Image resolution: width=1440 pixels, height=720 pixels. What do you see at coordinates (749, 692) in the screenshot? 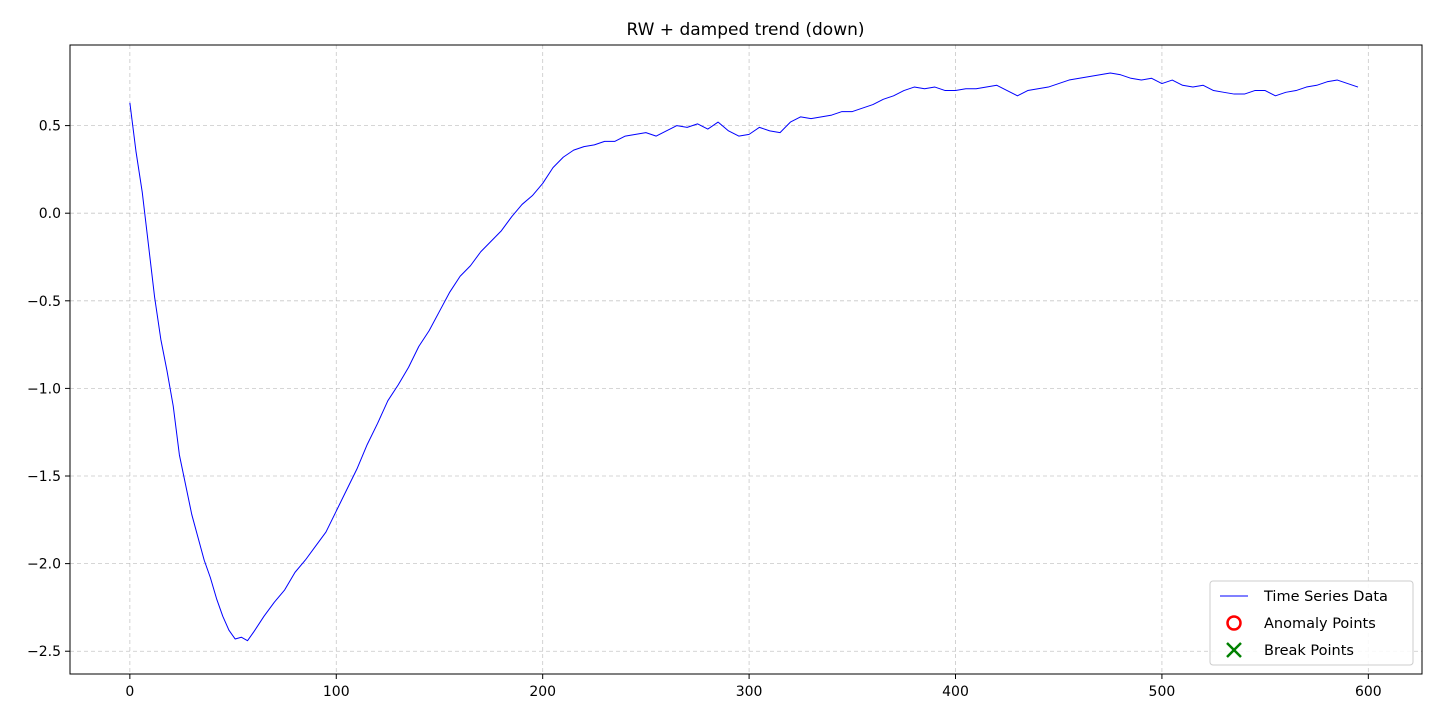
I see `x-tick-label: 300` at bounding box center [749, 692].